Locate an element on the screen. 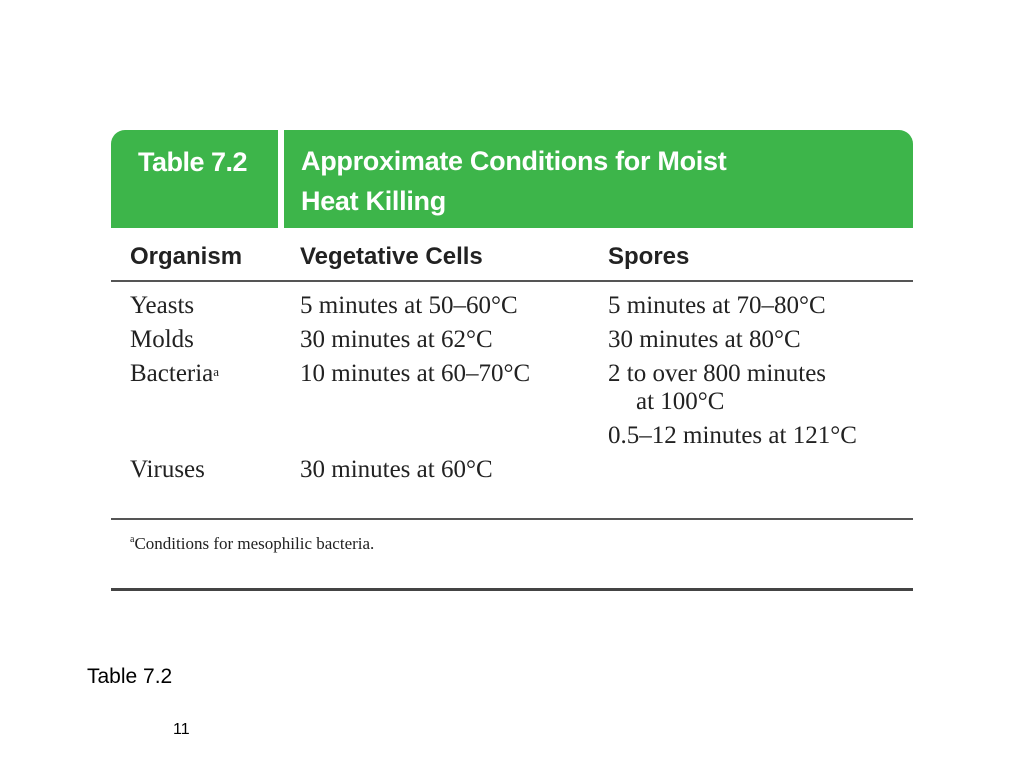 The width and height of the screenshot is (1024, 768). cell-spores-bacteria-extra: 0.5–12 minutes at 121°C is located at coordinates (732, 435).